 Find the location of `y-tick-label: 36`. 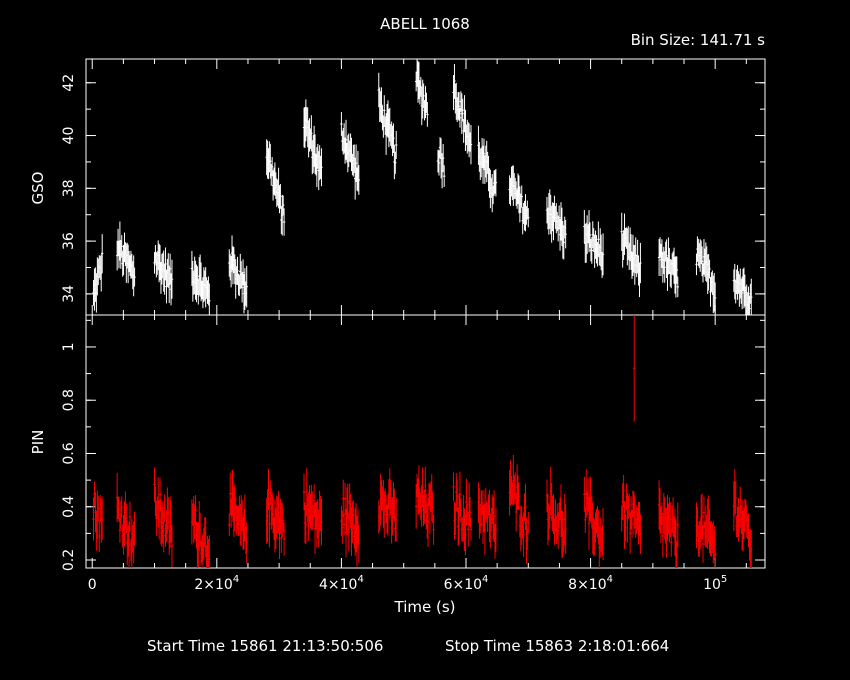

y-tick-label: 36 is located at coordinates (69, 241).